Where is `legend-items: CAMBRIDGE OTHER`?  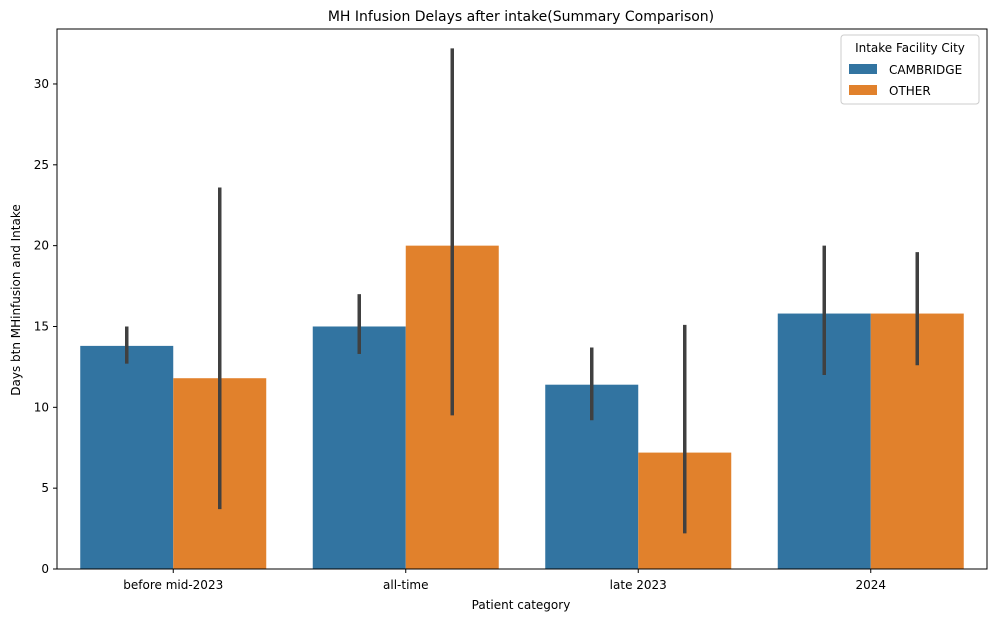 legend-items: CAMBRIDGE OTHER is located at coordinates (905, 80).